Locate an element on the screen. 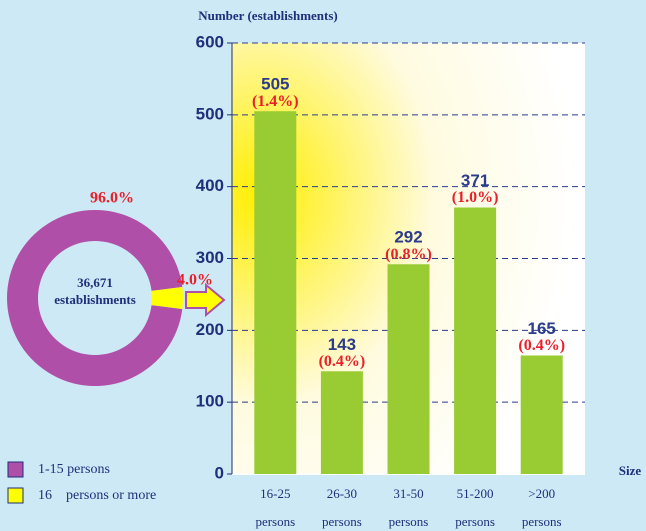 This screenshot has width=646, height=531. arrow is located at coordinates (205, 300).